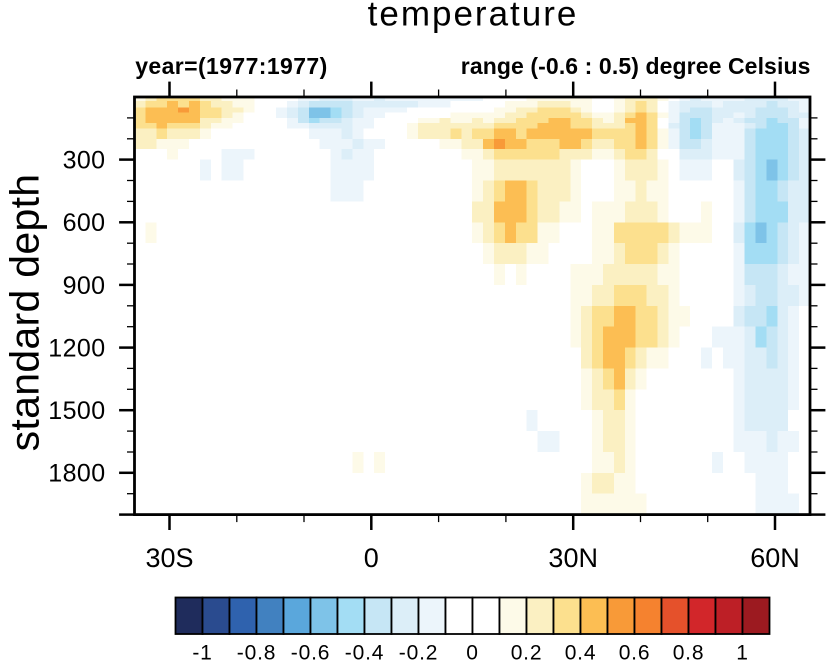  Describe the element at coordinates (418, 652) in the screenshot. I see `svg-text: -0.2` at that location.